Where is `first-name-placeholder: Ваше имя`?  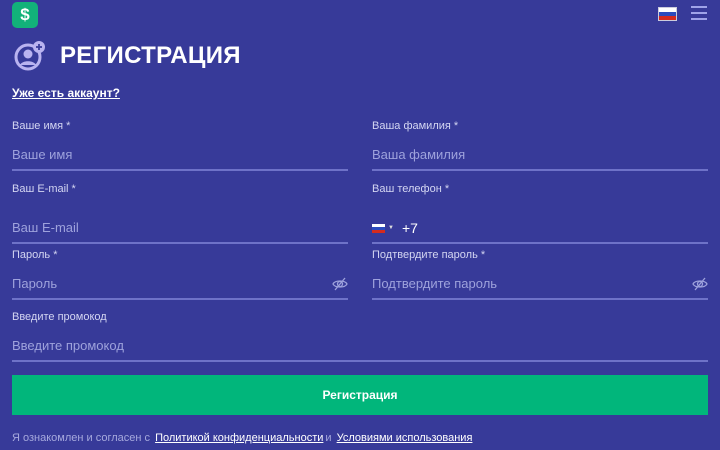
first-name-placeholder: Ваше имя is located at coordinates (42, 154).